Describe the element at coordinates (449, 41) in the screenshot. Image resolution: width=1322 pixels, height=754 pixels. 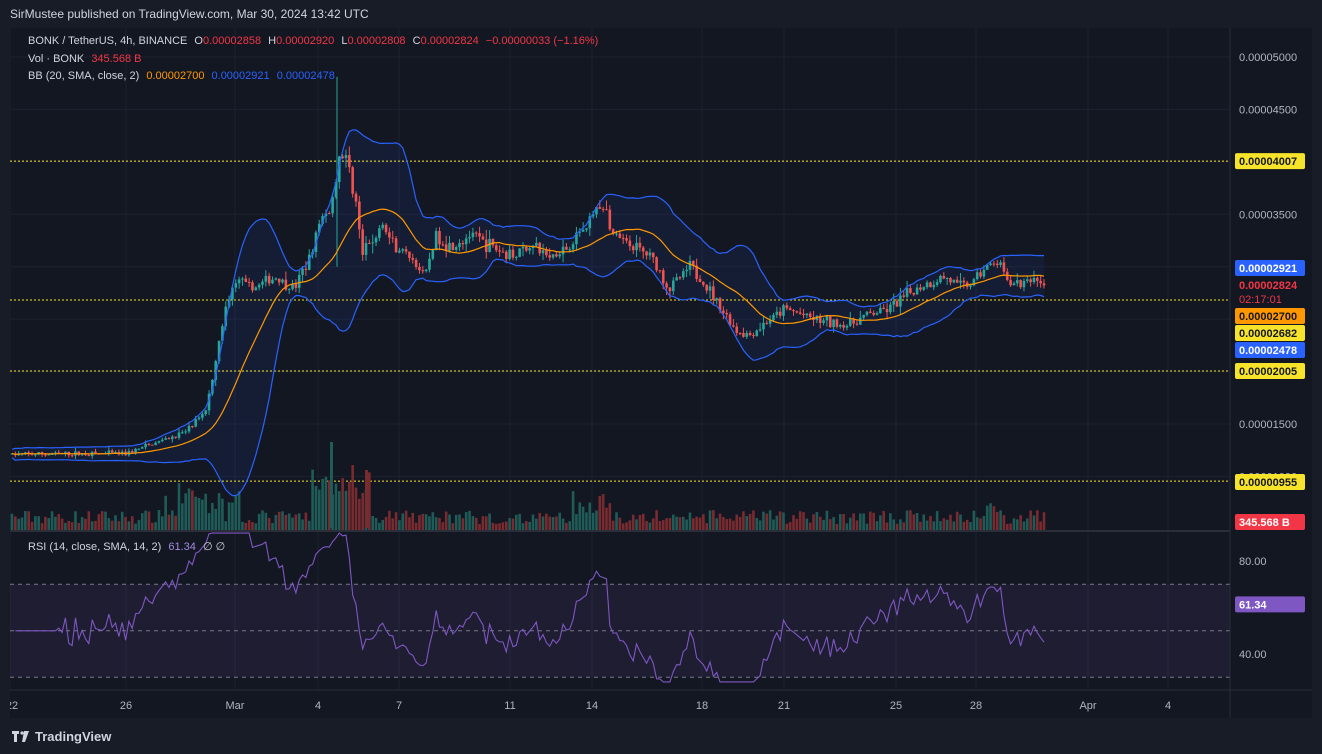
I see `close-value: 0.00002824` at that location.